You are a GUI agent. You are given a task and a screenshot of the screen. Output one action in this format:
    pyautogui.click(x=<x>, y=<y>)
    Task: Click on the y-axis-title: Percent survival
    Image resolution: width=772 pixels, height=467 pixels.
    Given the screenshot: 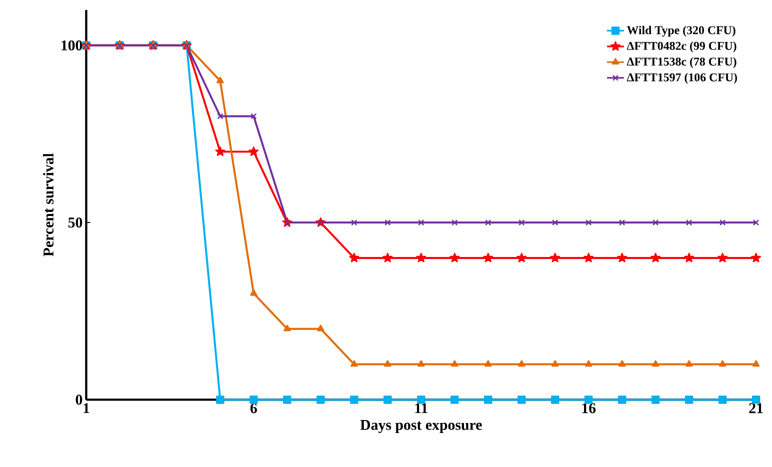 What is the action you would take?
    pyautogui.click(x=48, y=204)
    